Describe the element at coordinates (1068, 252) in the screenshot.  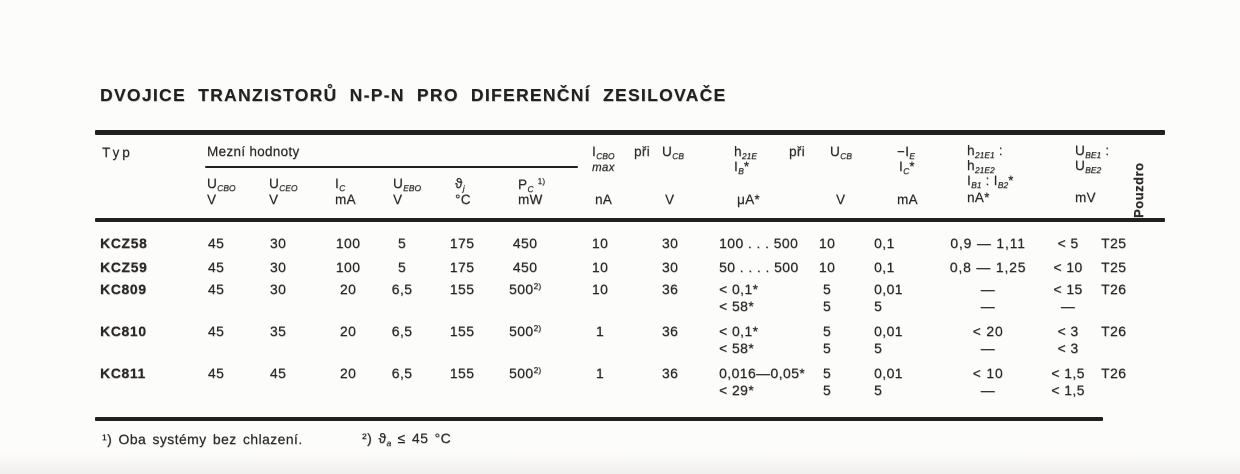
I see `cell-ube: < 5` at that location.